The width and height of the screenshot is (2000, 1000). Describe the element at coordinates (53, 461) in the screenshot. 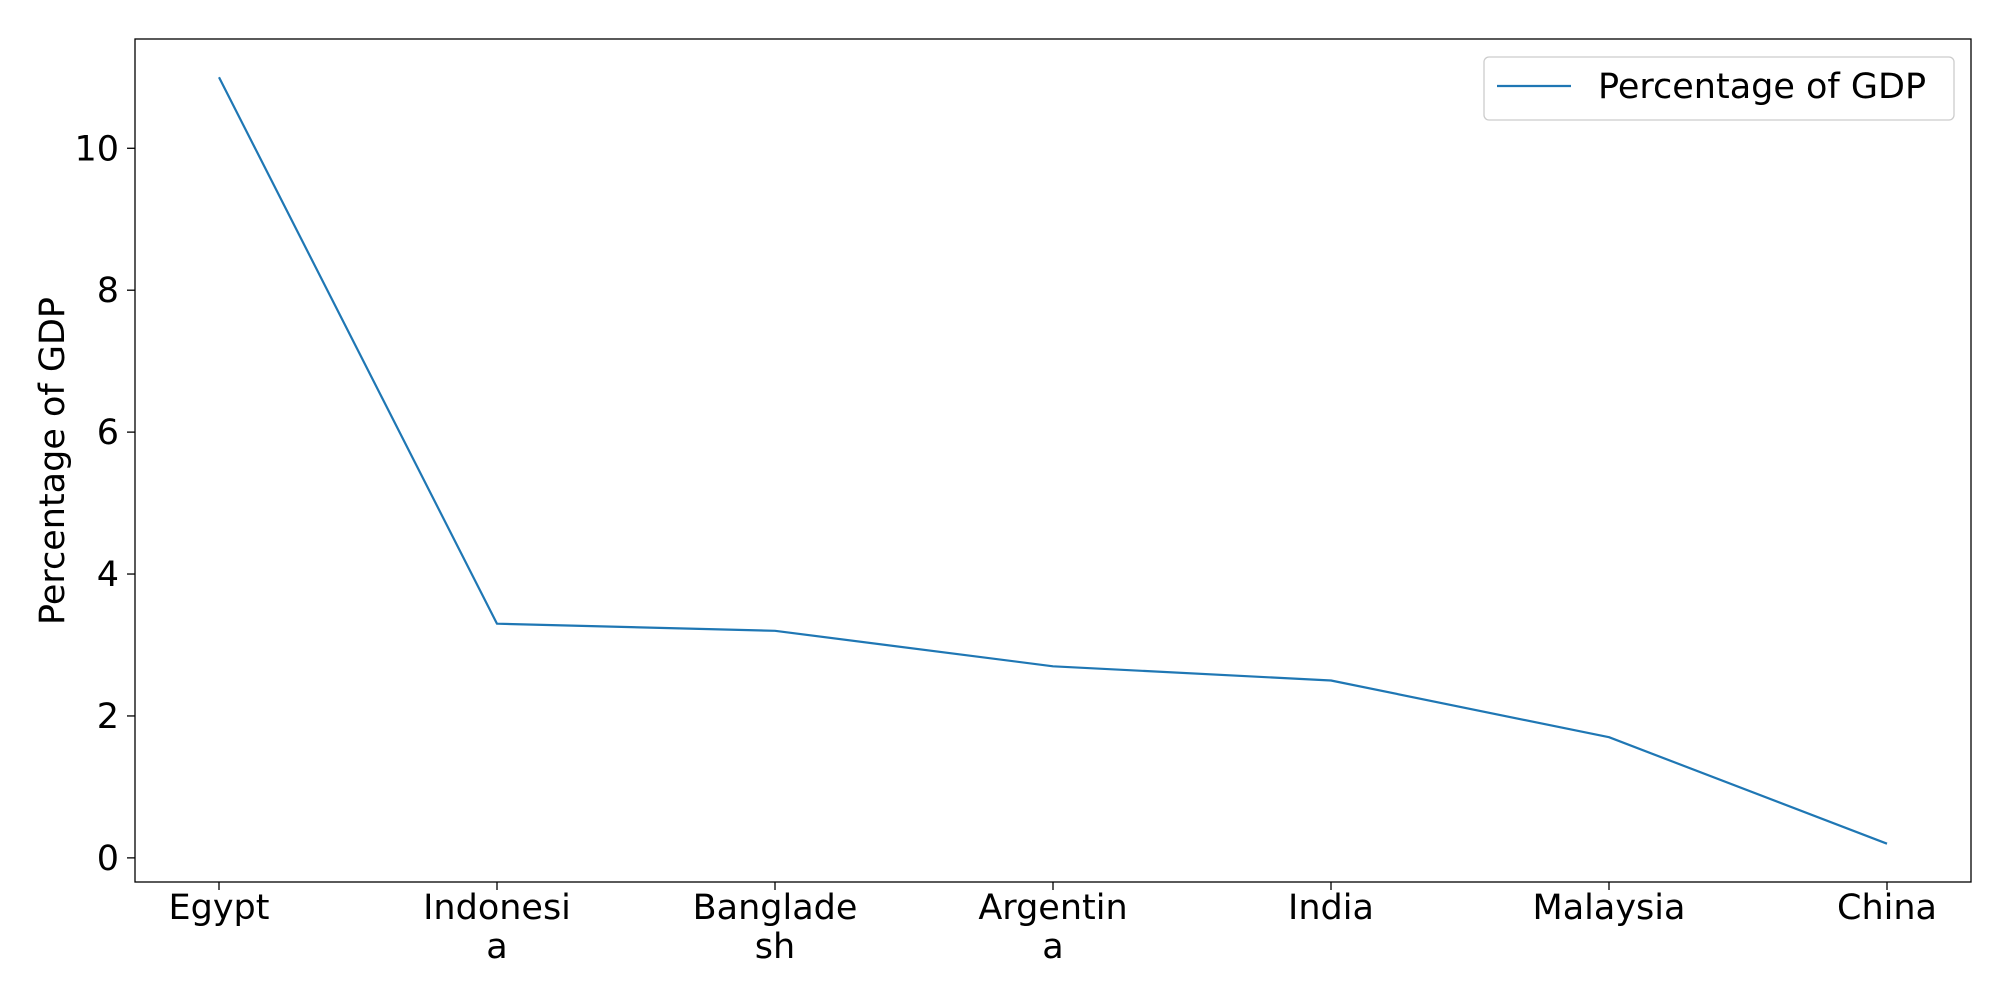

I see `y-axis-title: Percentage of GDP` at that location.